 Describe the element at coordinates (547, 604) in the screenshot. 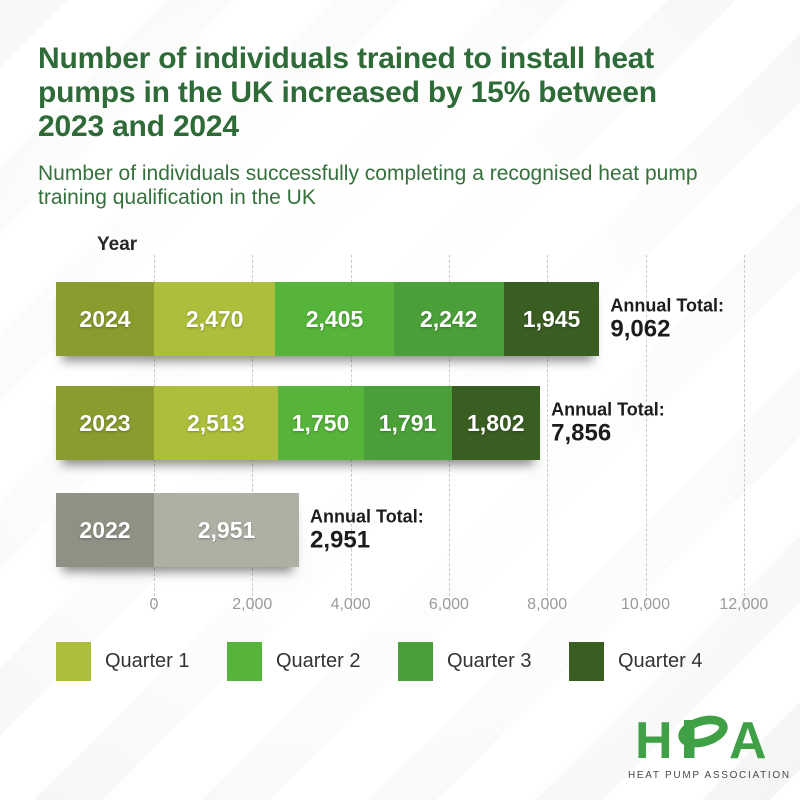

I see `x-tick-label: 8,000` at that location.